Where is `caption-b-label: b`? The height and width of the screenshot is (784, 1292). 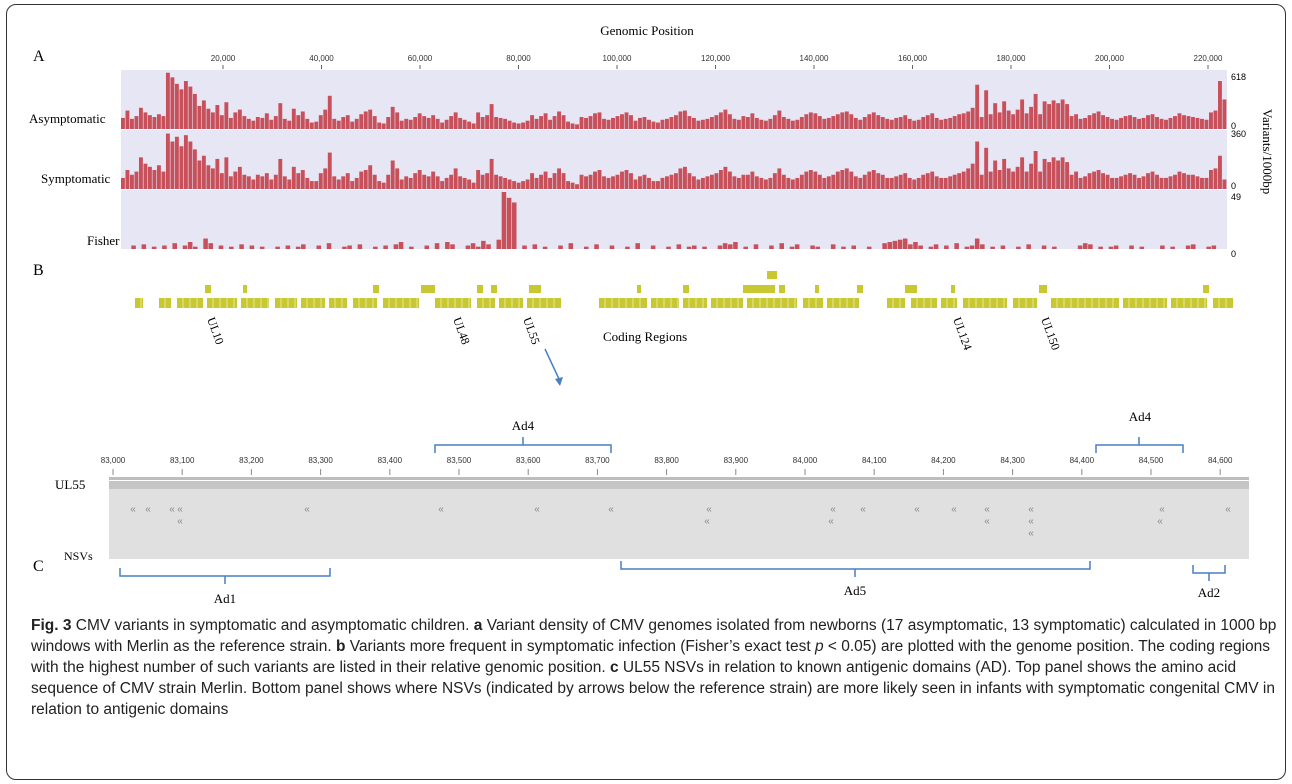 caption-b-label: b is located at coordinates (340, 646).